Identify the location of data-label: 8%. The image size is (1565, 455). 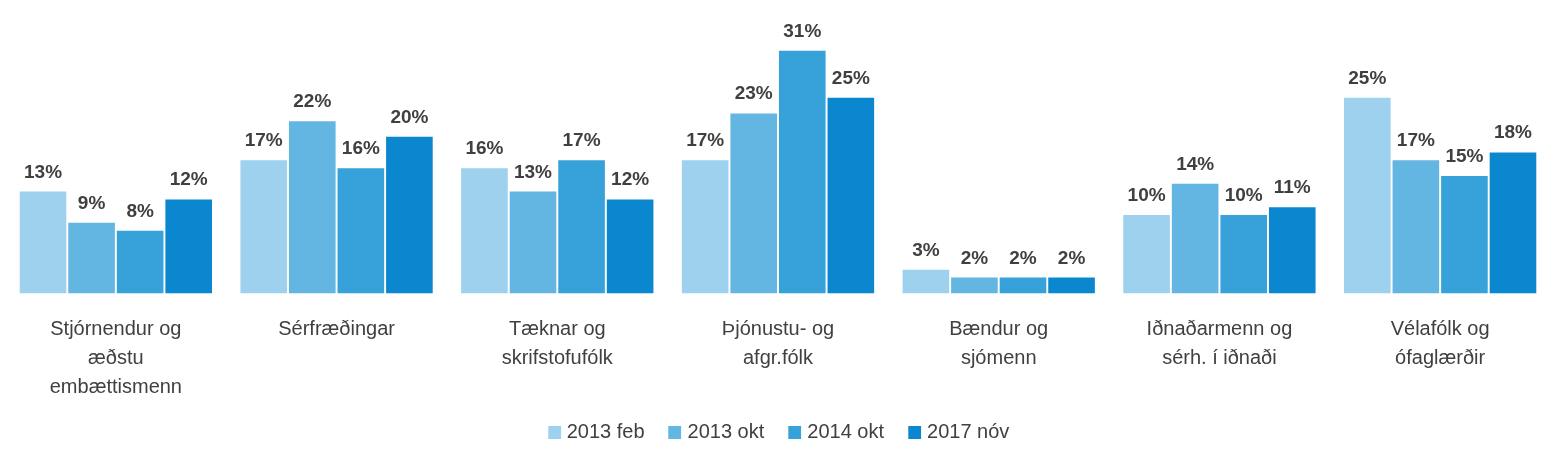
(140, 210).